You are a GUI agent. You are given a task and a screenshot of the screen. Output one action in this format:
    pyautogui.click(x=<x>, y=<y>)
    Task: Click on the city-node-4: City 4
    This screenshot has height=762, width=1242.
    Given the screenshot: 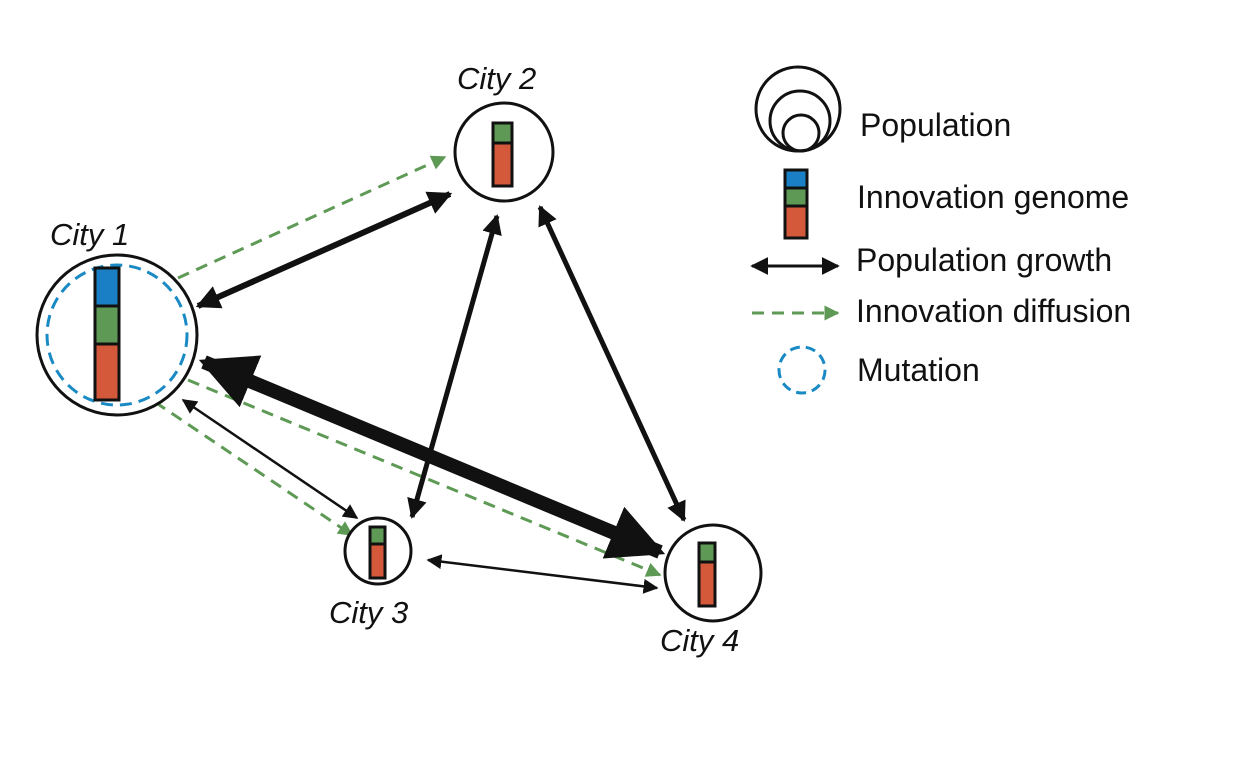 What is the action you would take?
    pyautogui.click(x=711, y=590)
    